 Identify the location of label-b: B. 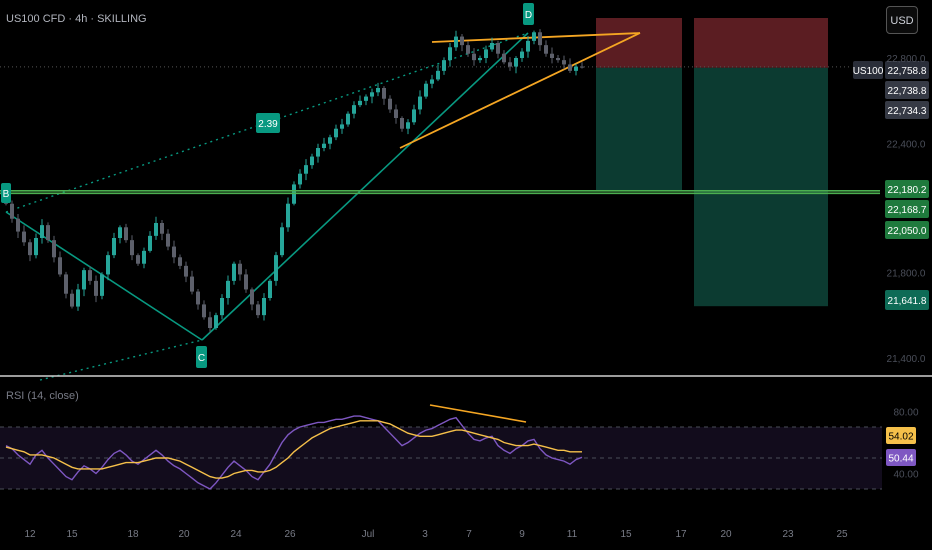
(6, 193).